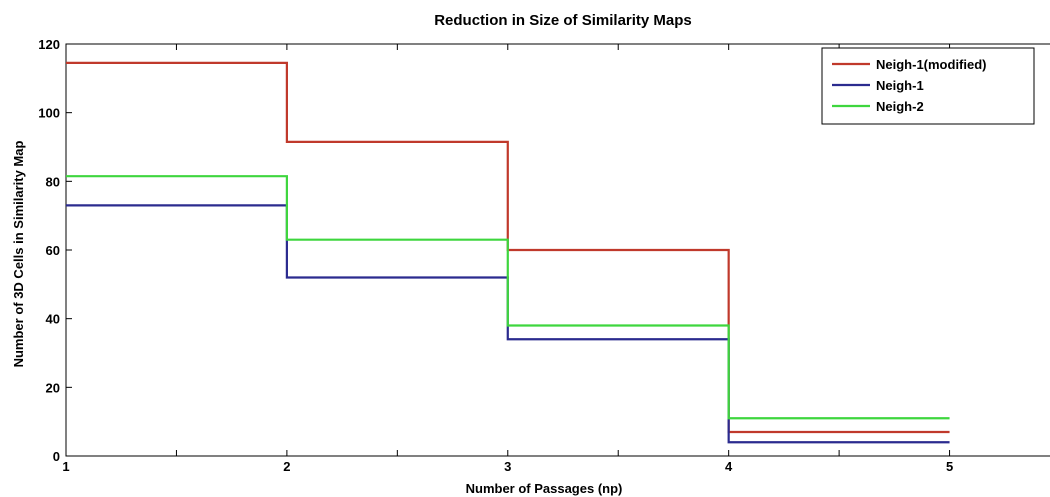 This screenshot has height=497, width=1050. I want to click on legend-label: Neigh-2, so click(900, 106).